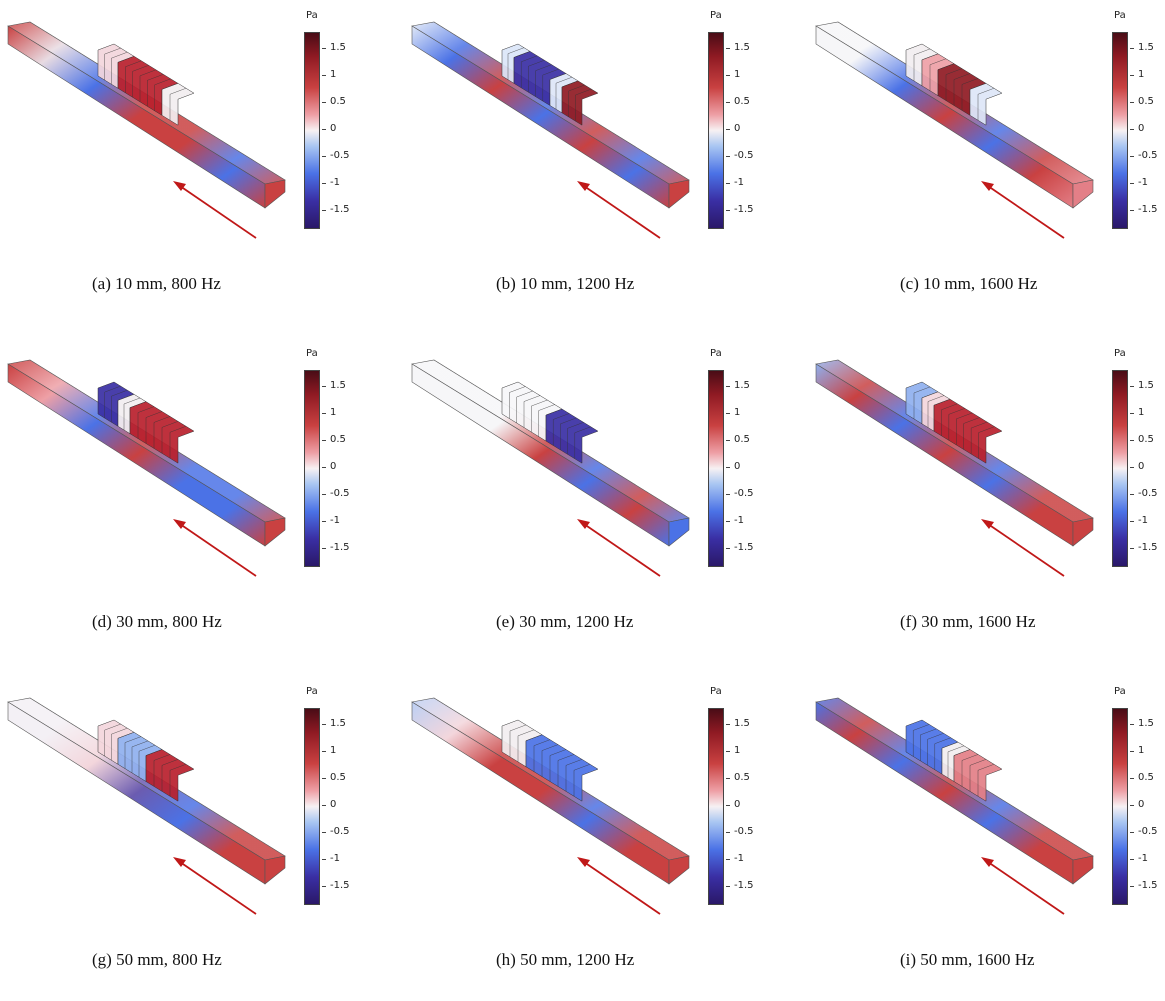 The height and width of the screenshot is (1001, 1165). I want to click on subfigure-caption: (e) 30 mm, 1200 Hz, so click(565, 621).